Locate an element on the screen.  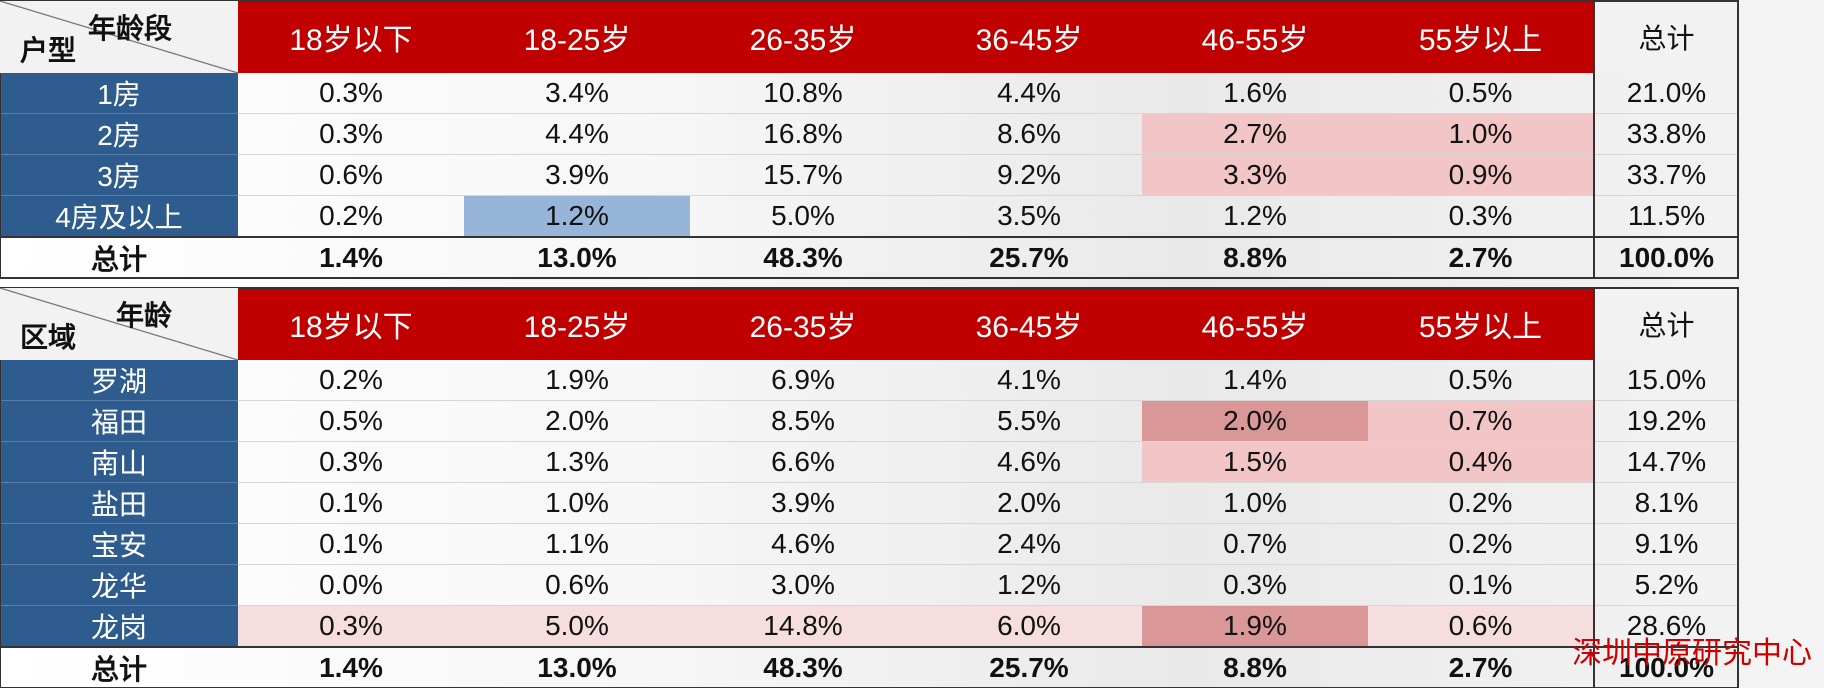
row-total-cell: 9.1% is located at coordinates (1665, 544).